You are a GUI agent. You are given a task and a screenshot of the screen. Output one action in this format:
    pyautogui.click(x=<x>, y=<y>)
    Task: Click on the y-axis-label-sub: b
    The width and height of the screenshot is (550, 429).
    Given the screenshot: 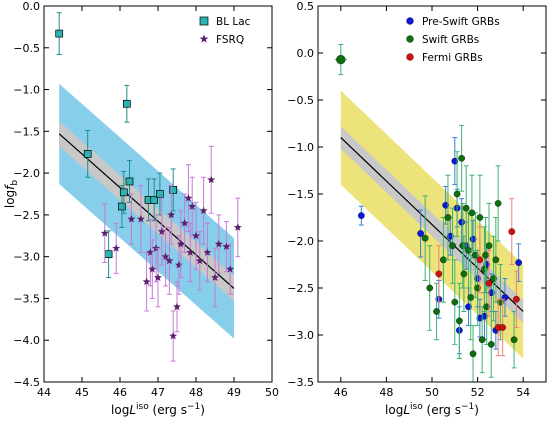 What is the action you would take?
    pyautogui.click(x=15, y=183)
    